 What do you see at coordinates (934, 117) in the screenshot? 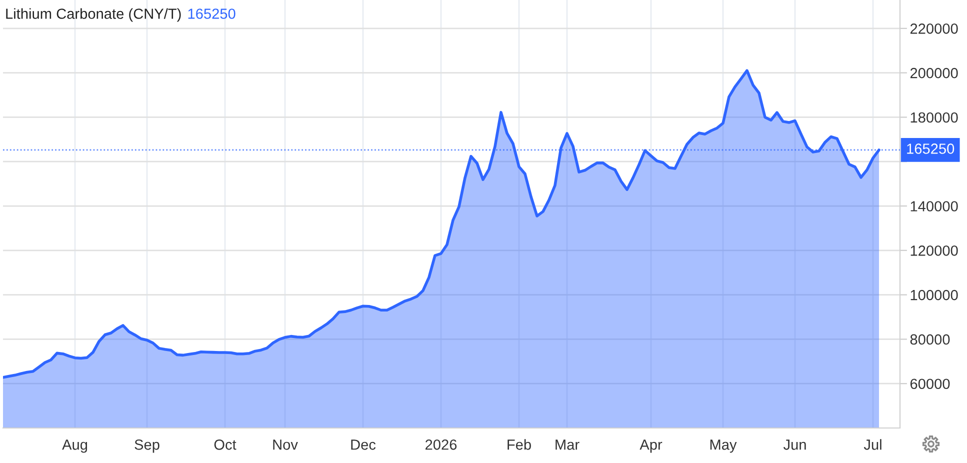
I see `y-tick-label: 180000` at bounding box center [934, 117].